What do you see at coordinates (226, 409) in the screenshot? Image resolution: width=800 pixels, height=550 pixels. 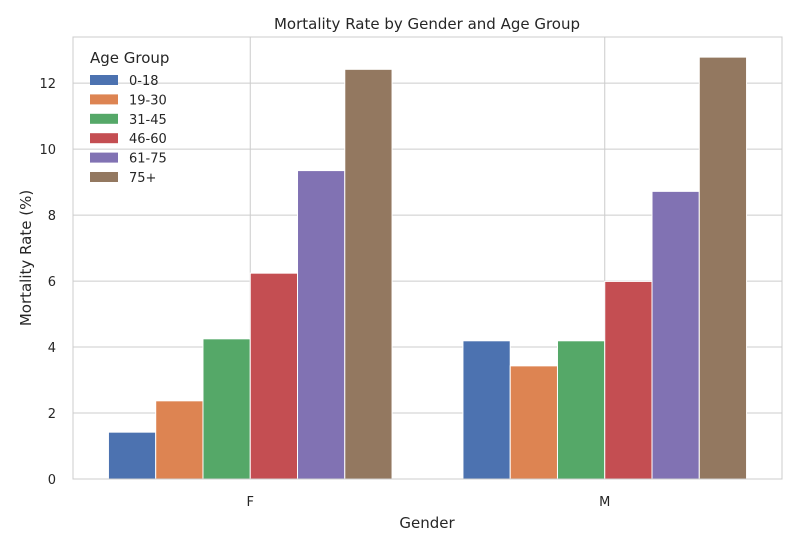 I see `bar-31-45-F` at bounding box center [226, 409].